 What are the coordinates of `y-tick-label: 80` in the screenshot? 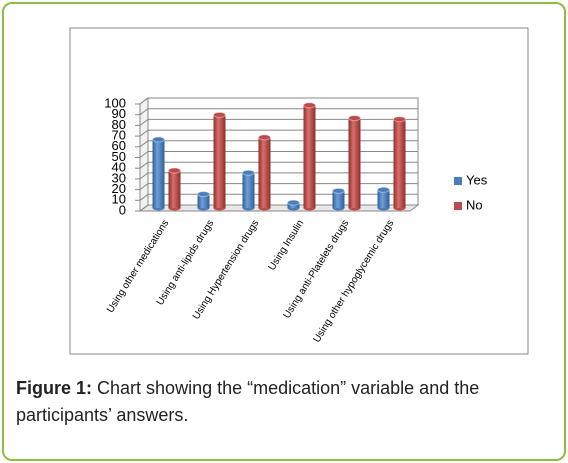 It's located at (119, 124).